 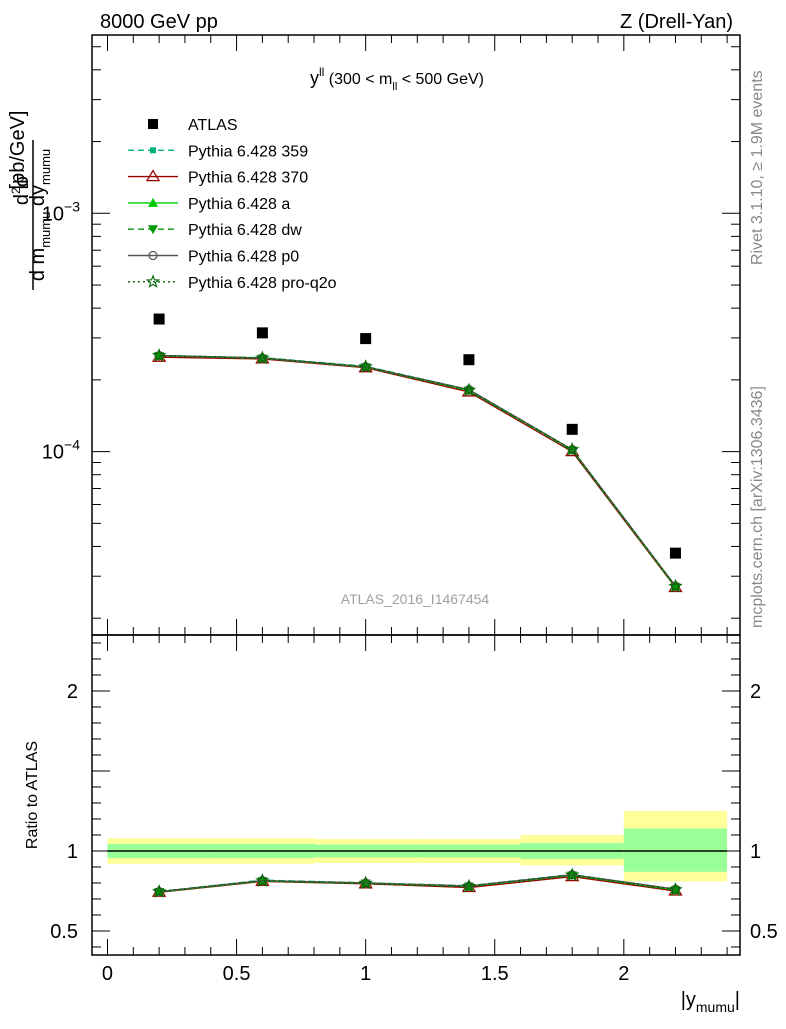 What do you see at coordinates (764, 932) in the screenshot?
I see `ratio-tick-label-right: 0.5` at bounding box center [764, 932].